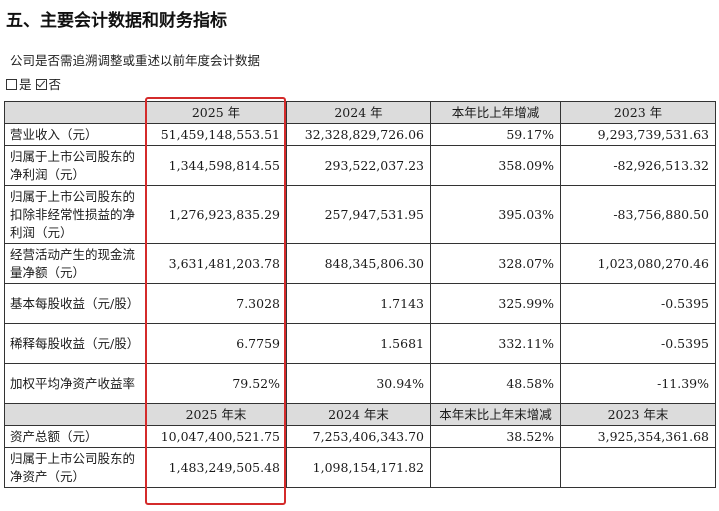  I want to click on table-cell: 325.99%, so click(495, 303).